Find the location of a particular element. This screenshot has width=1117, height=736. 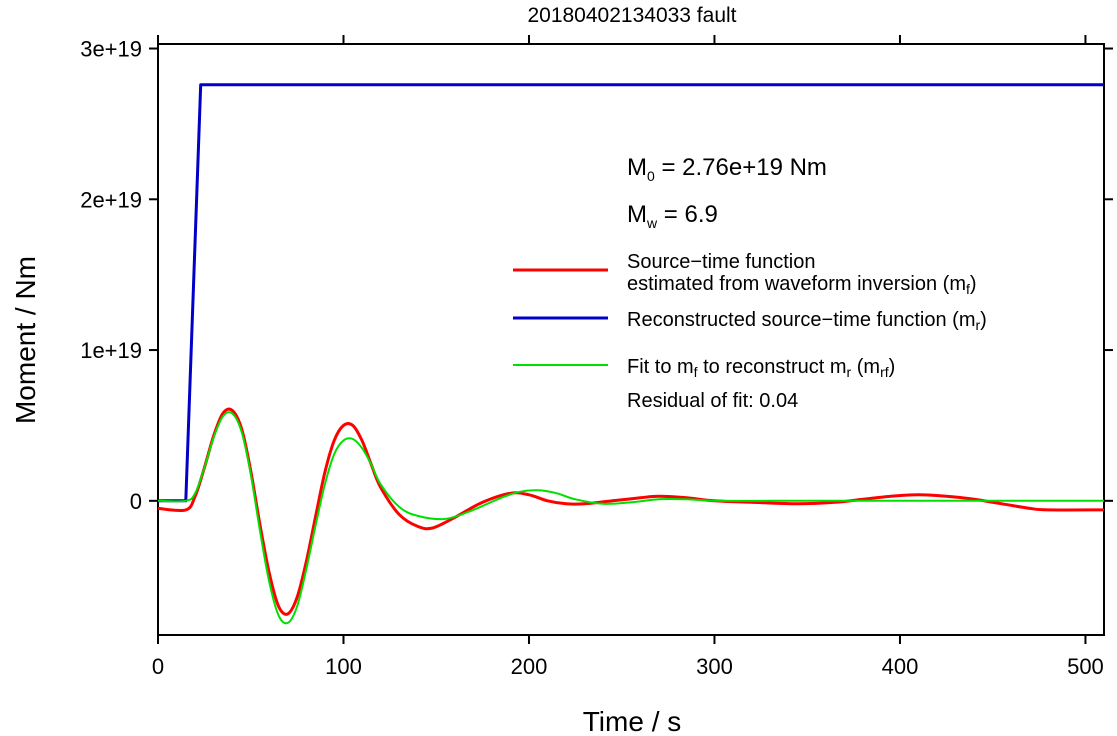

x-tick-label: 200 is located at coordinates (529, 666).